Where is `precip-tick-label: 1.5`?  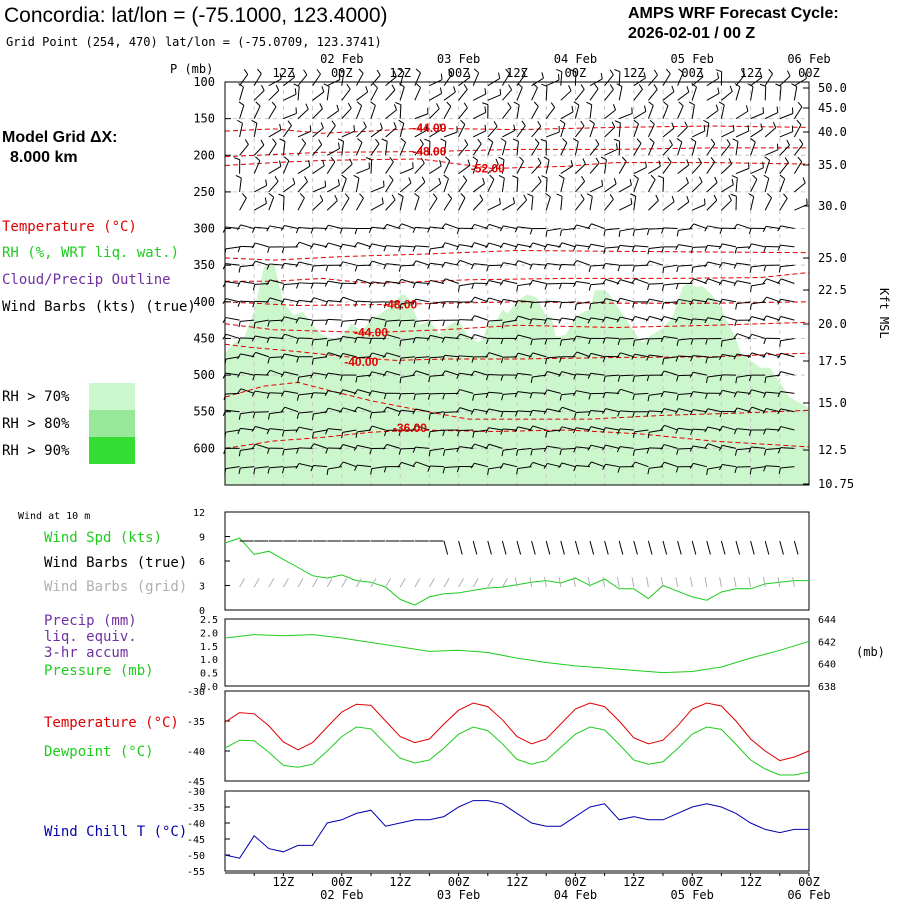
precip-tick-label: 1.5 is located at coordinates (209, 647).